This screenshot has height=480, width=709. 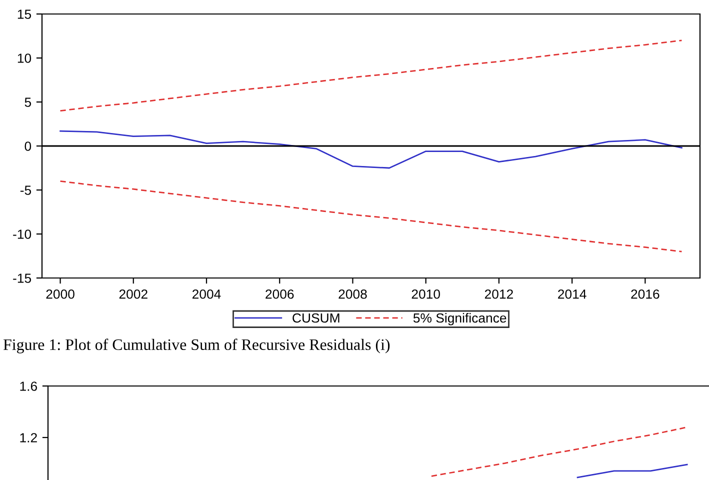 I want to click on x-tick-label: 2010, so click(x=426, y=294).